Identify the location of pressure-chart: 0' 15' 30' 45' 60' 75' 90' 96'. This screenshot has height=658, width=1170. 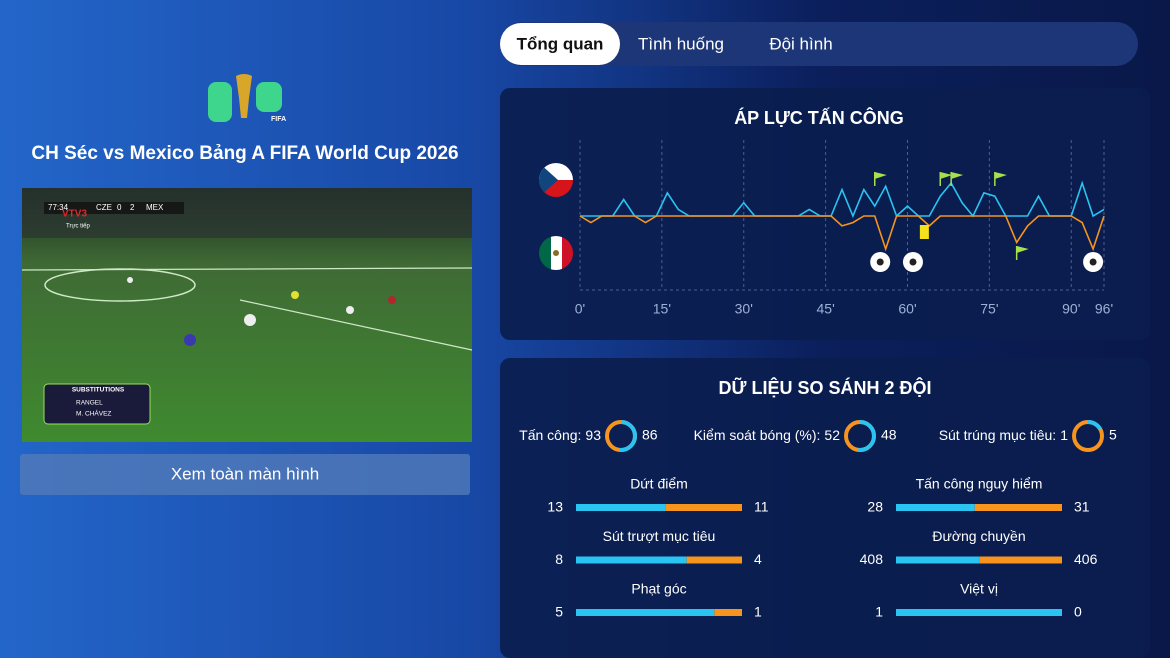
(844, 228).